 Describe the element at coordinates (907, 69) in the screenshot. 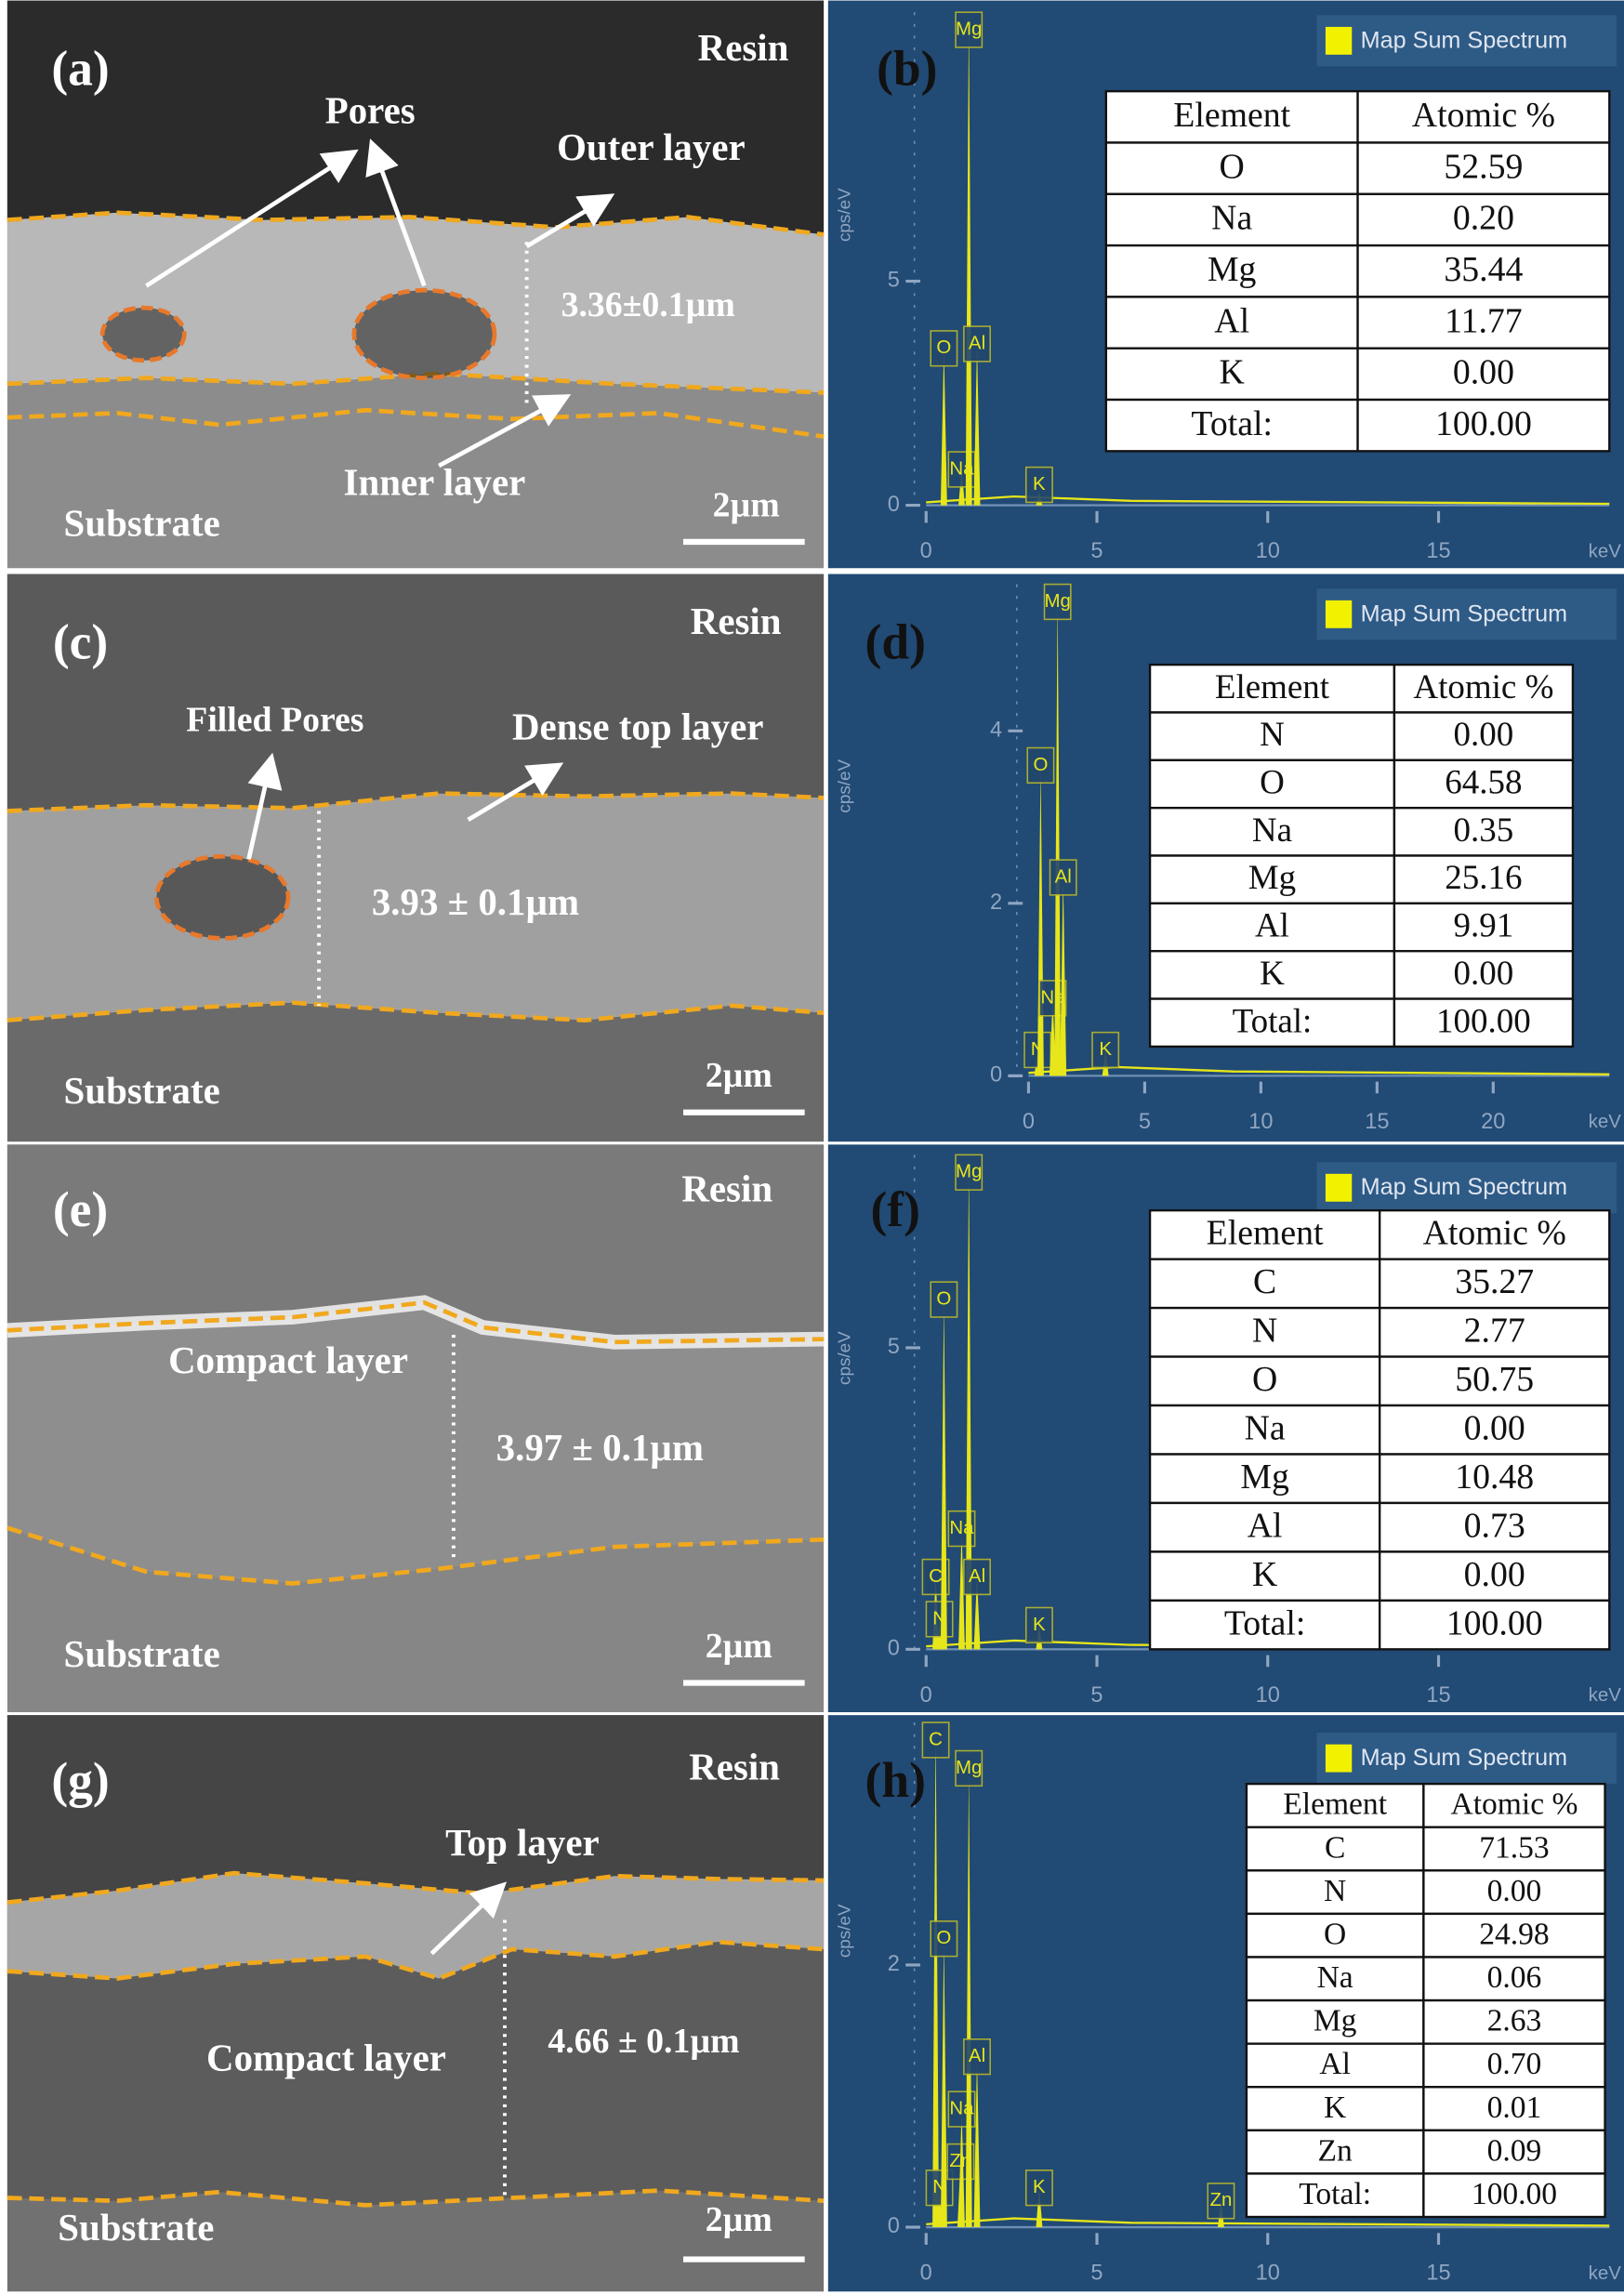

I see `panel-label: (b)` at that location.